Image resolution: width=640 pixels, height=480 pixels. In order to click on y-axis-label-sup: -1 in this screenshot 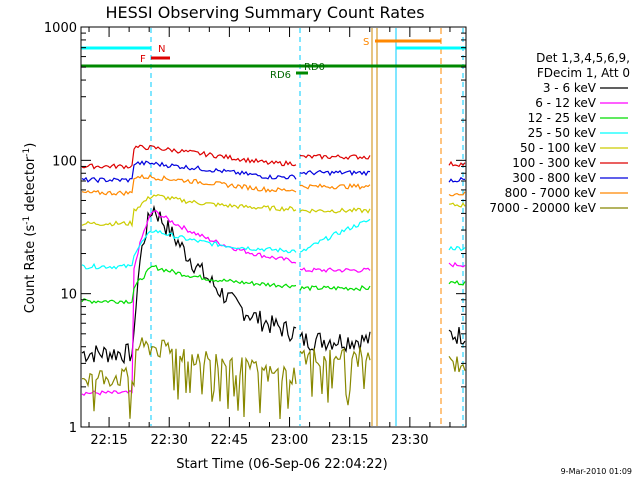, I will do `click(27, 220)`.